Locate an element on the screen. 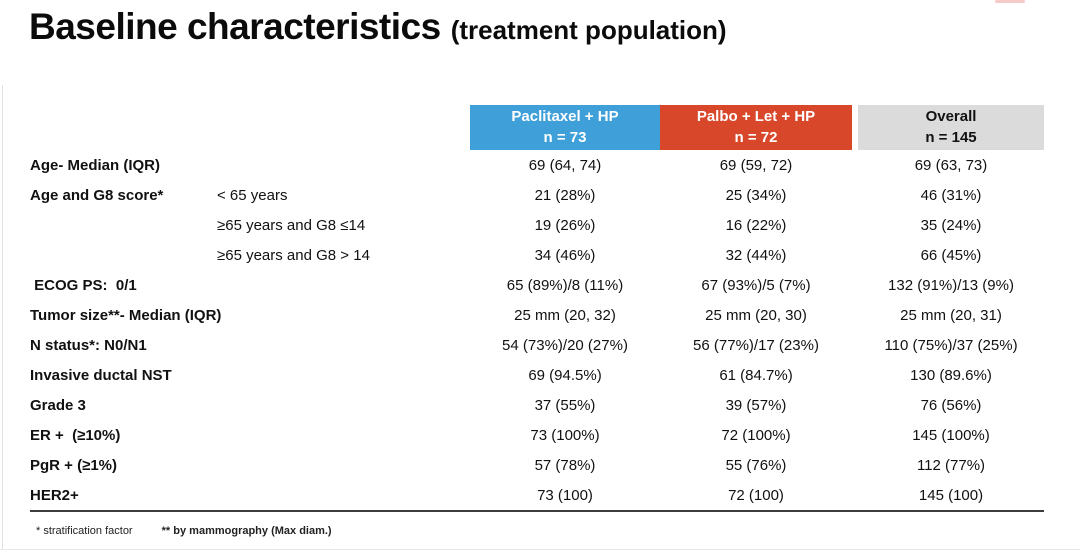  row-value-overall: 130 (89.6%) is located at coordinates (951, 375).